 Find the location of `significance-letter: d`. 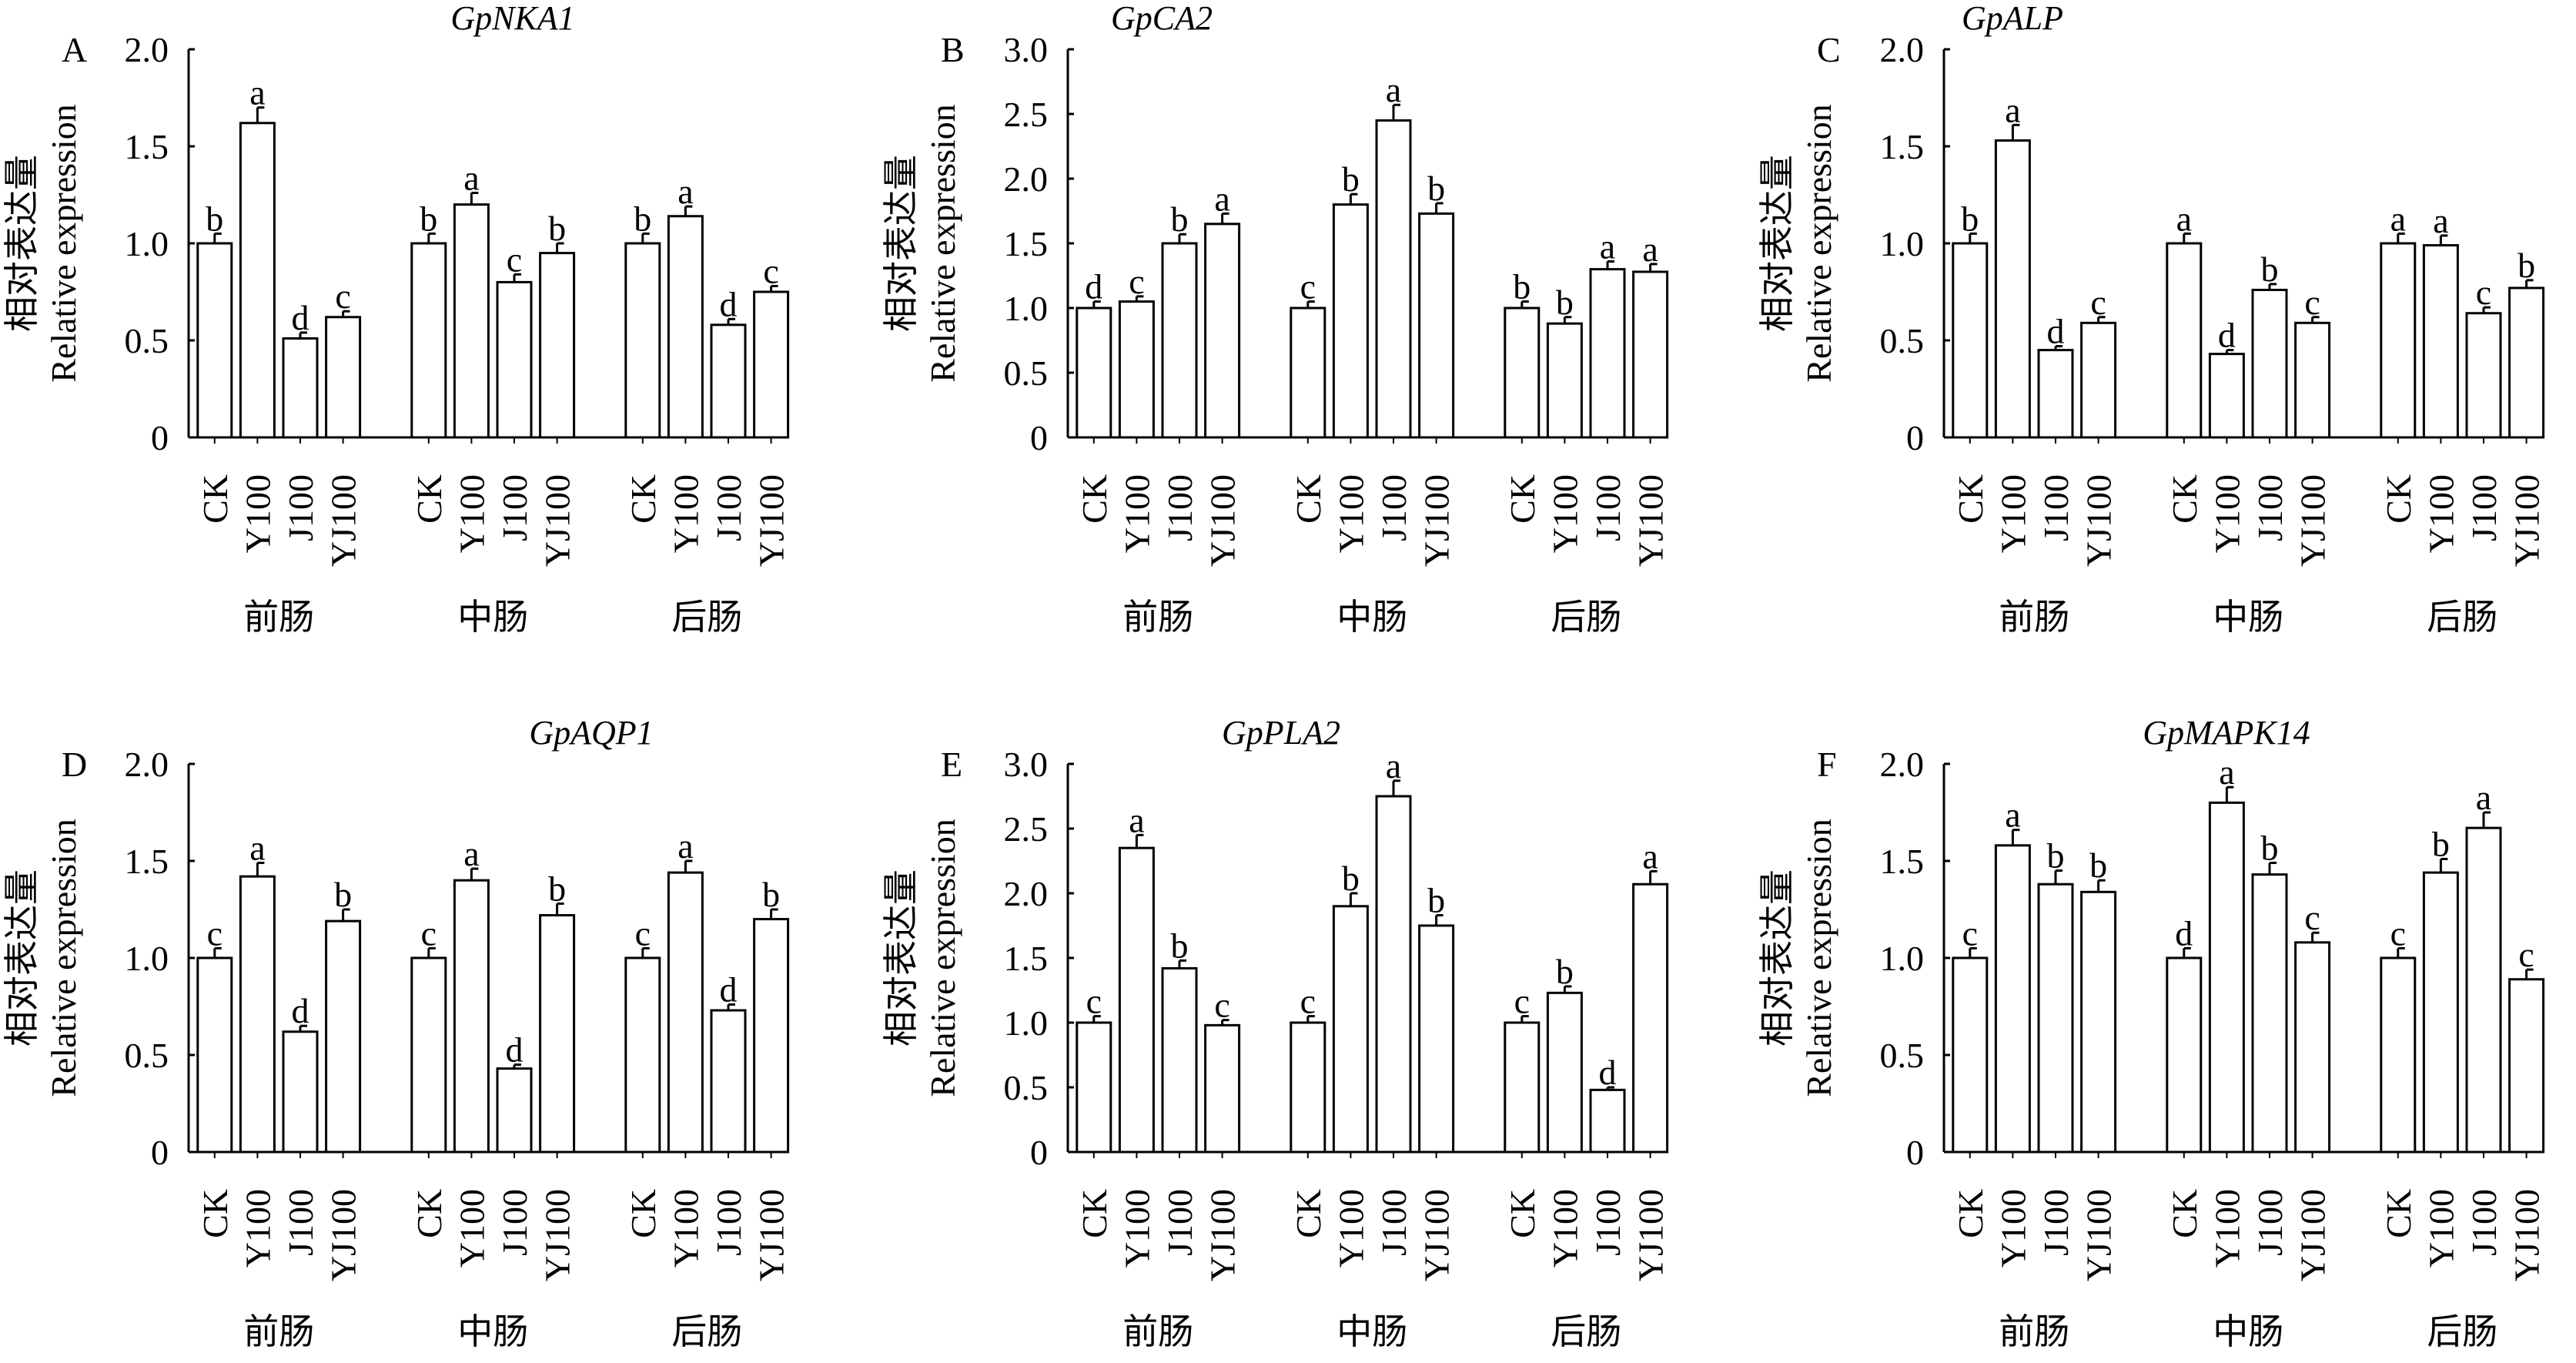

significance-letter: d is located at coordinates (729, 303).